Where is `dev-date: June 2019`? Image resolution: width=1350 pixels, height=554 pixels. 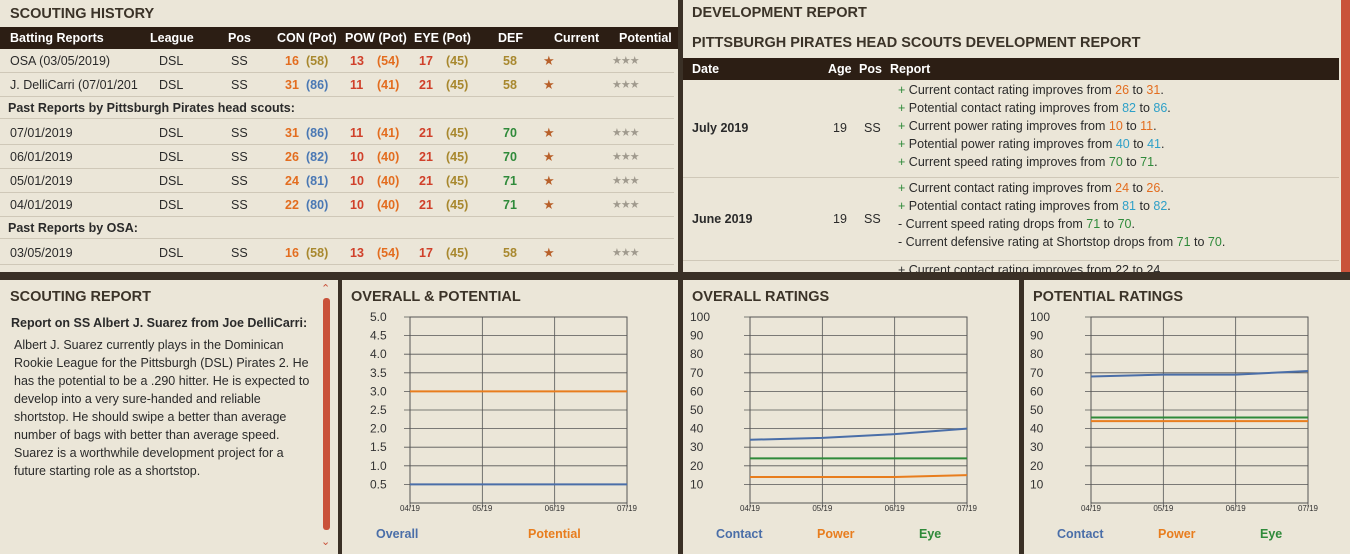 dev-date: June 2019 is located at coordinates (722, 219).